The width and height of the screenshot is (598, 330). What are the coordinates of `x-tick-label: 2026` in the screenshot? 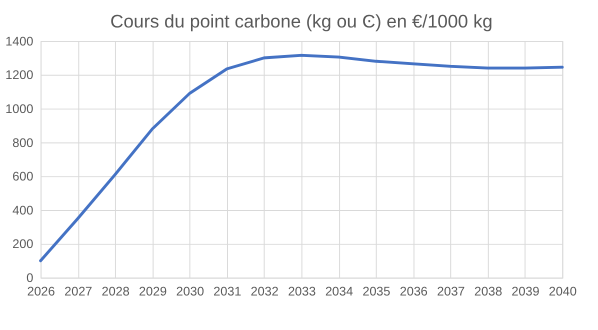 It's located at (41, 291).